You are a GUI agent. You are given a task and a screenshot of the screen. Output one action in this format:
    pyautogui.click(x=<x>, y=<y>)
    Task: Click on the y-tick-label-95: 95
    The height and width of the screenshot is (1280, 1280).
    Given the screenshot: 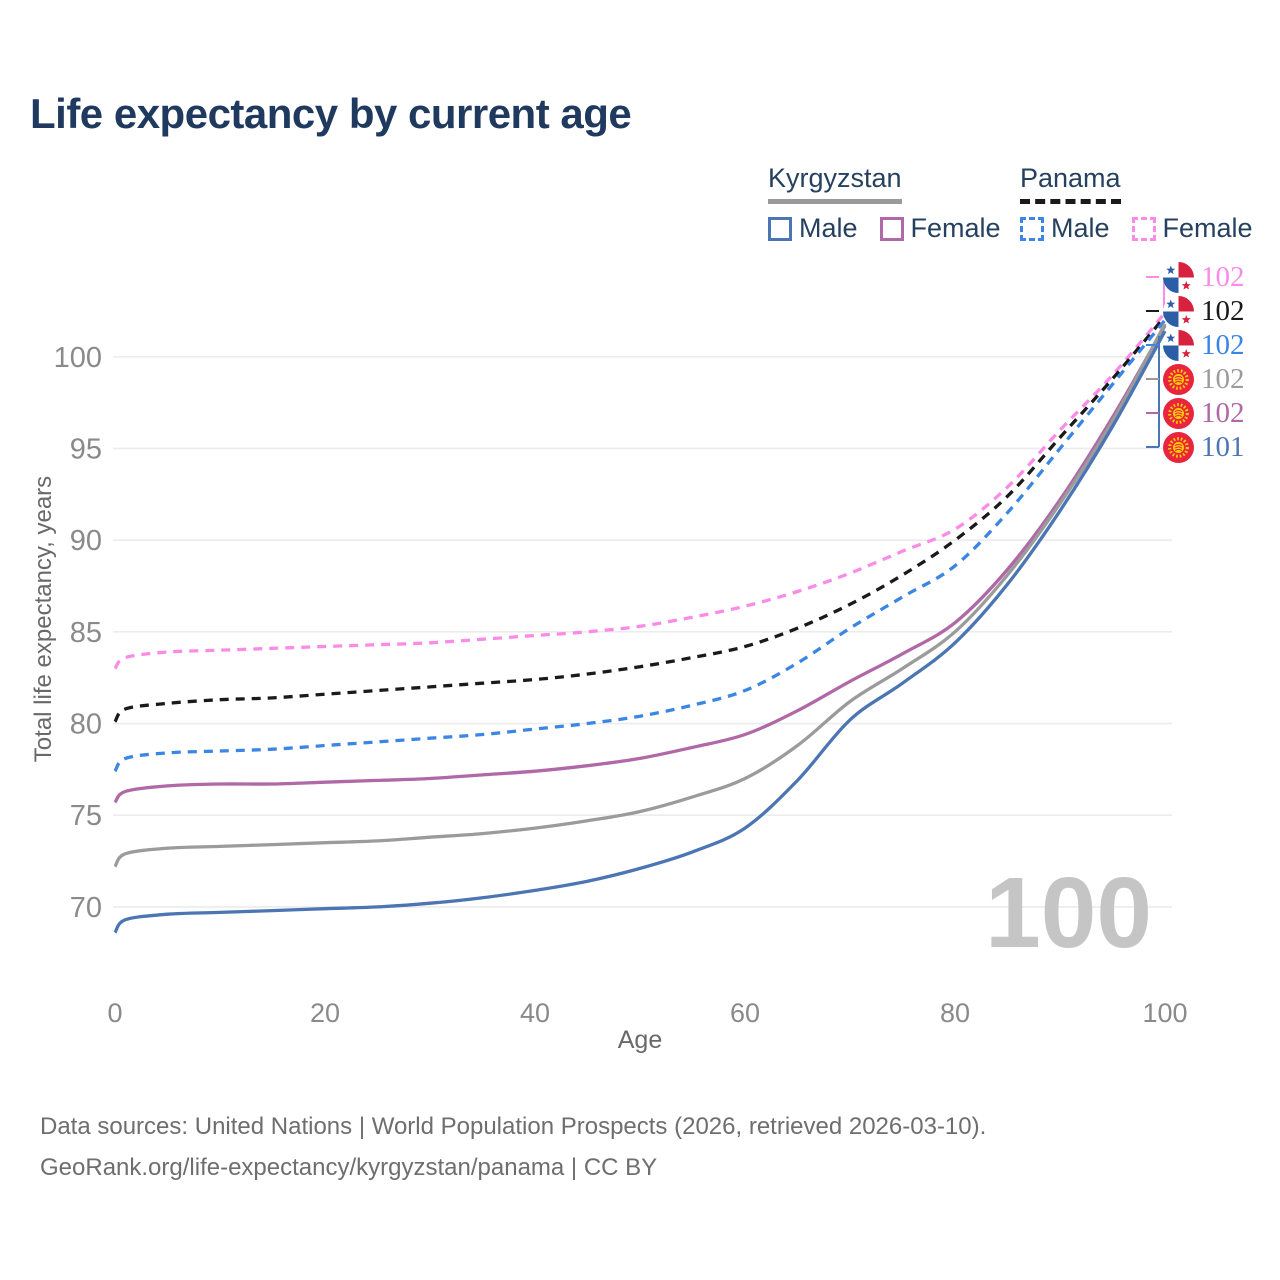 What is the action you would take?
    pyautogui.click(x=86, y=449)
    